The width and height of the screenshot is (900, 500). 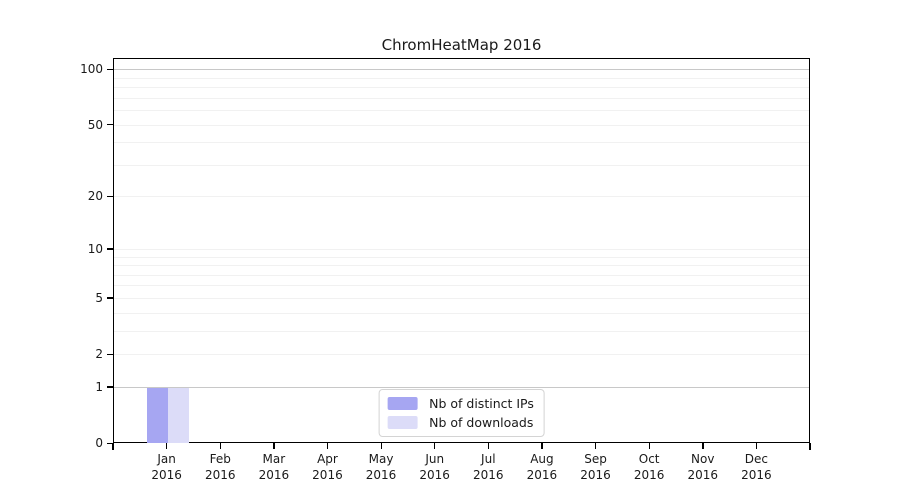 I want to click on x-tick-label: May 2016, so click(x=381, y=467).